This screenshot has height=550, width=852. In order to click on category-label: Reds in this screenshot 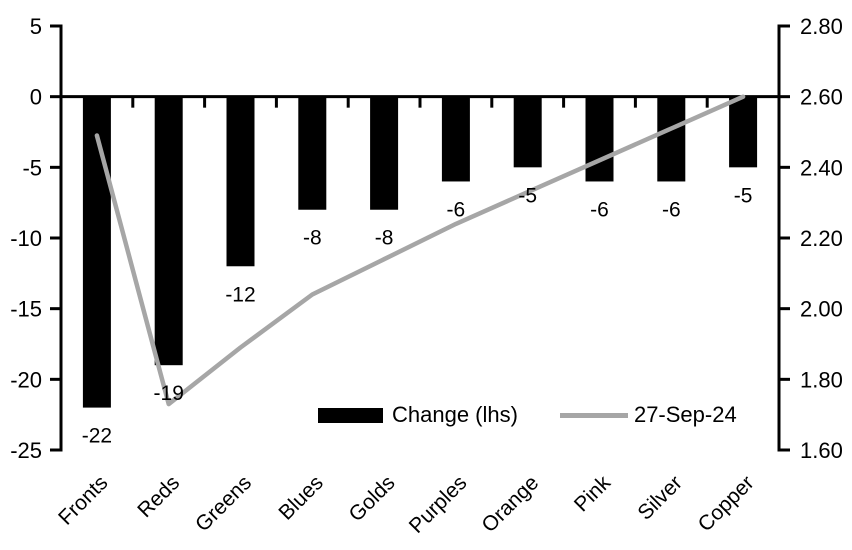, I will do `click(158, 496)`.